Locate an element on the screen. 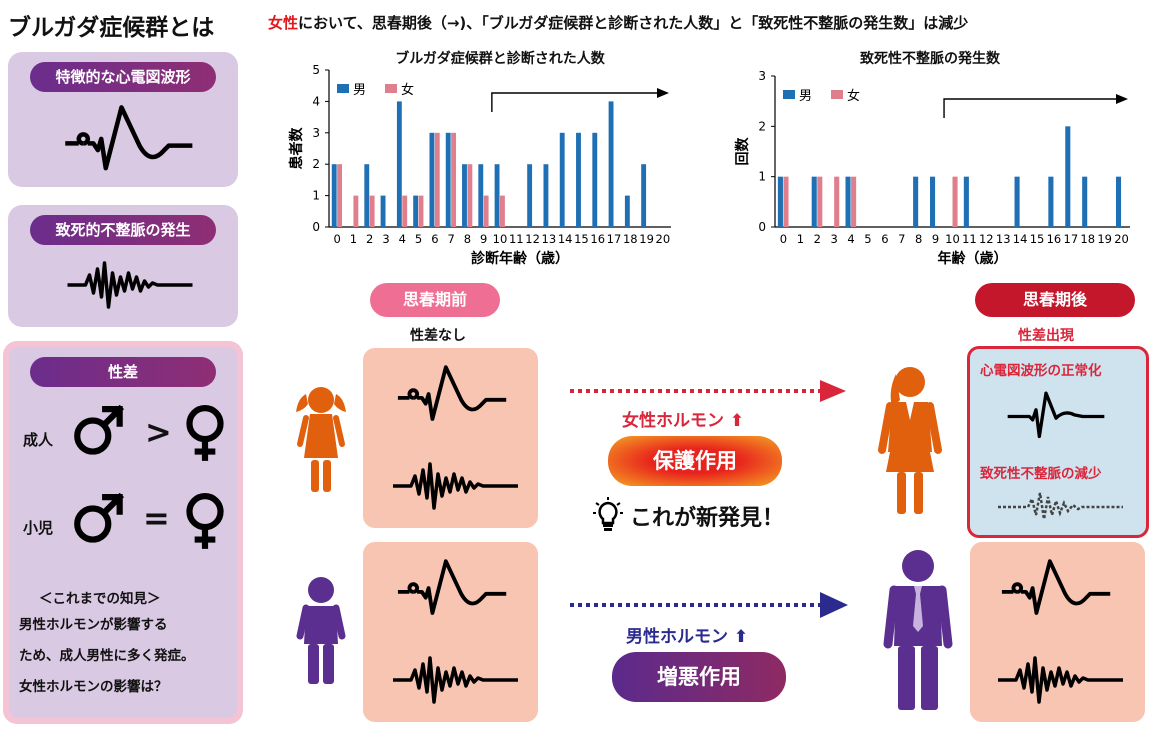 The width and height of the screenshot is (1163, 735). x-tick-label: 2 is located at coordinates (817, 239).